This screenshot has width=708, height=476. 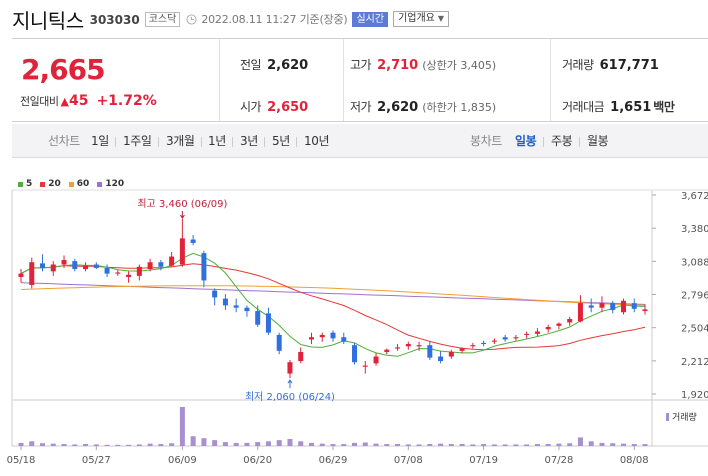 I want to click on current-price: 2,665, so click(x=63, y=69).